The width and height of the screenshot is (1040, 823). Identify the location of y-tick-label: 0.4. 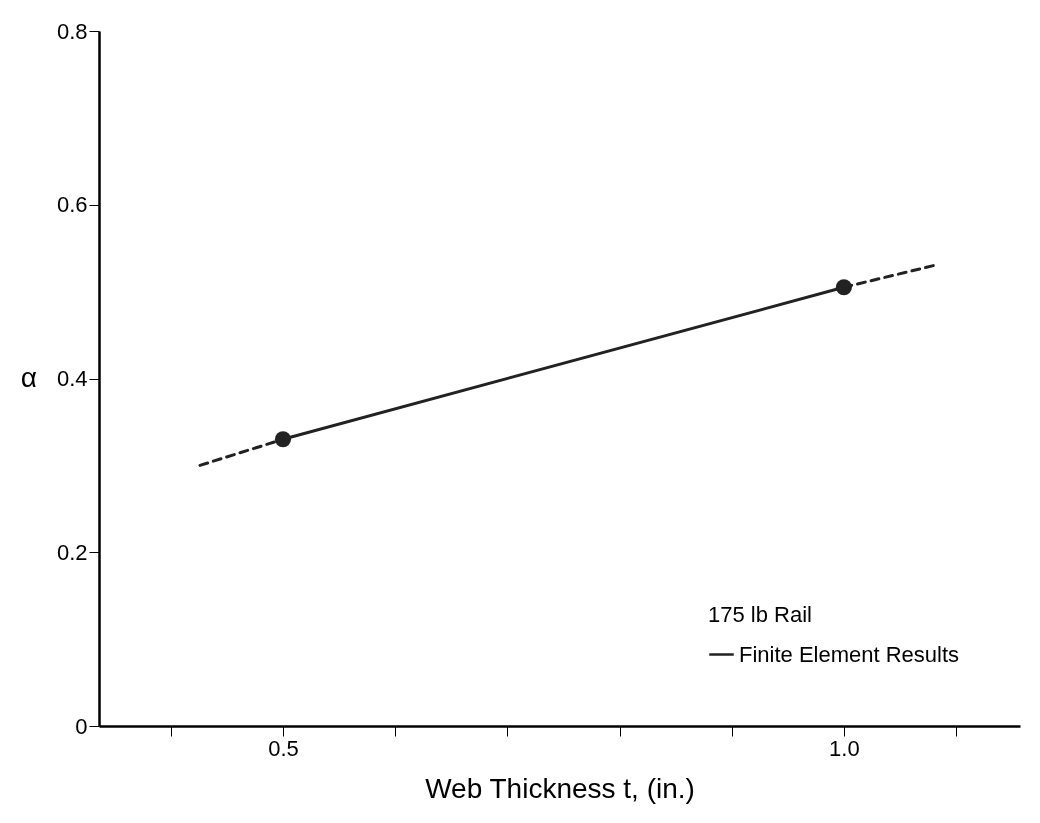
(72, 378).